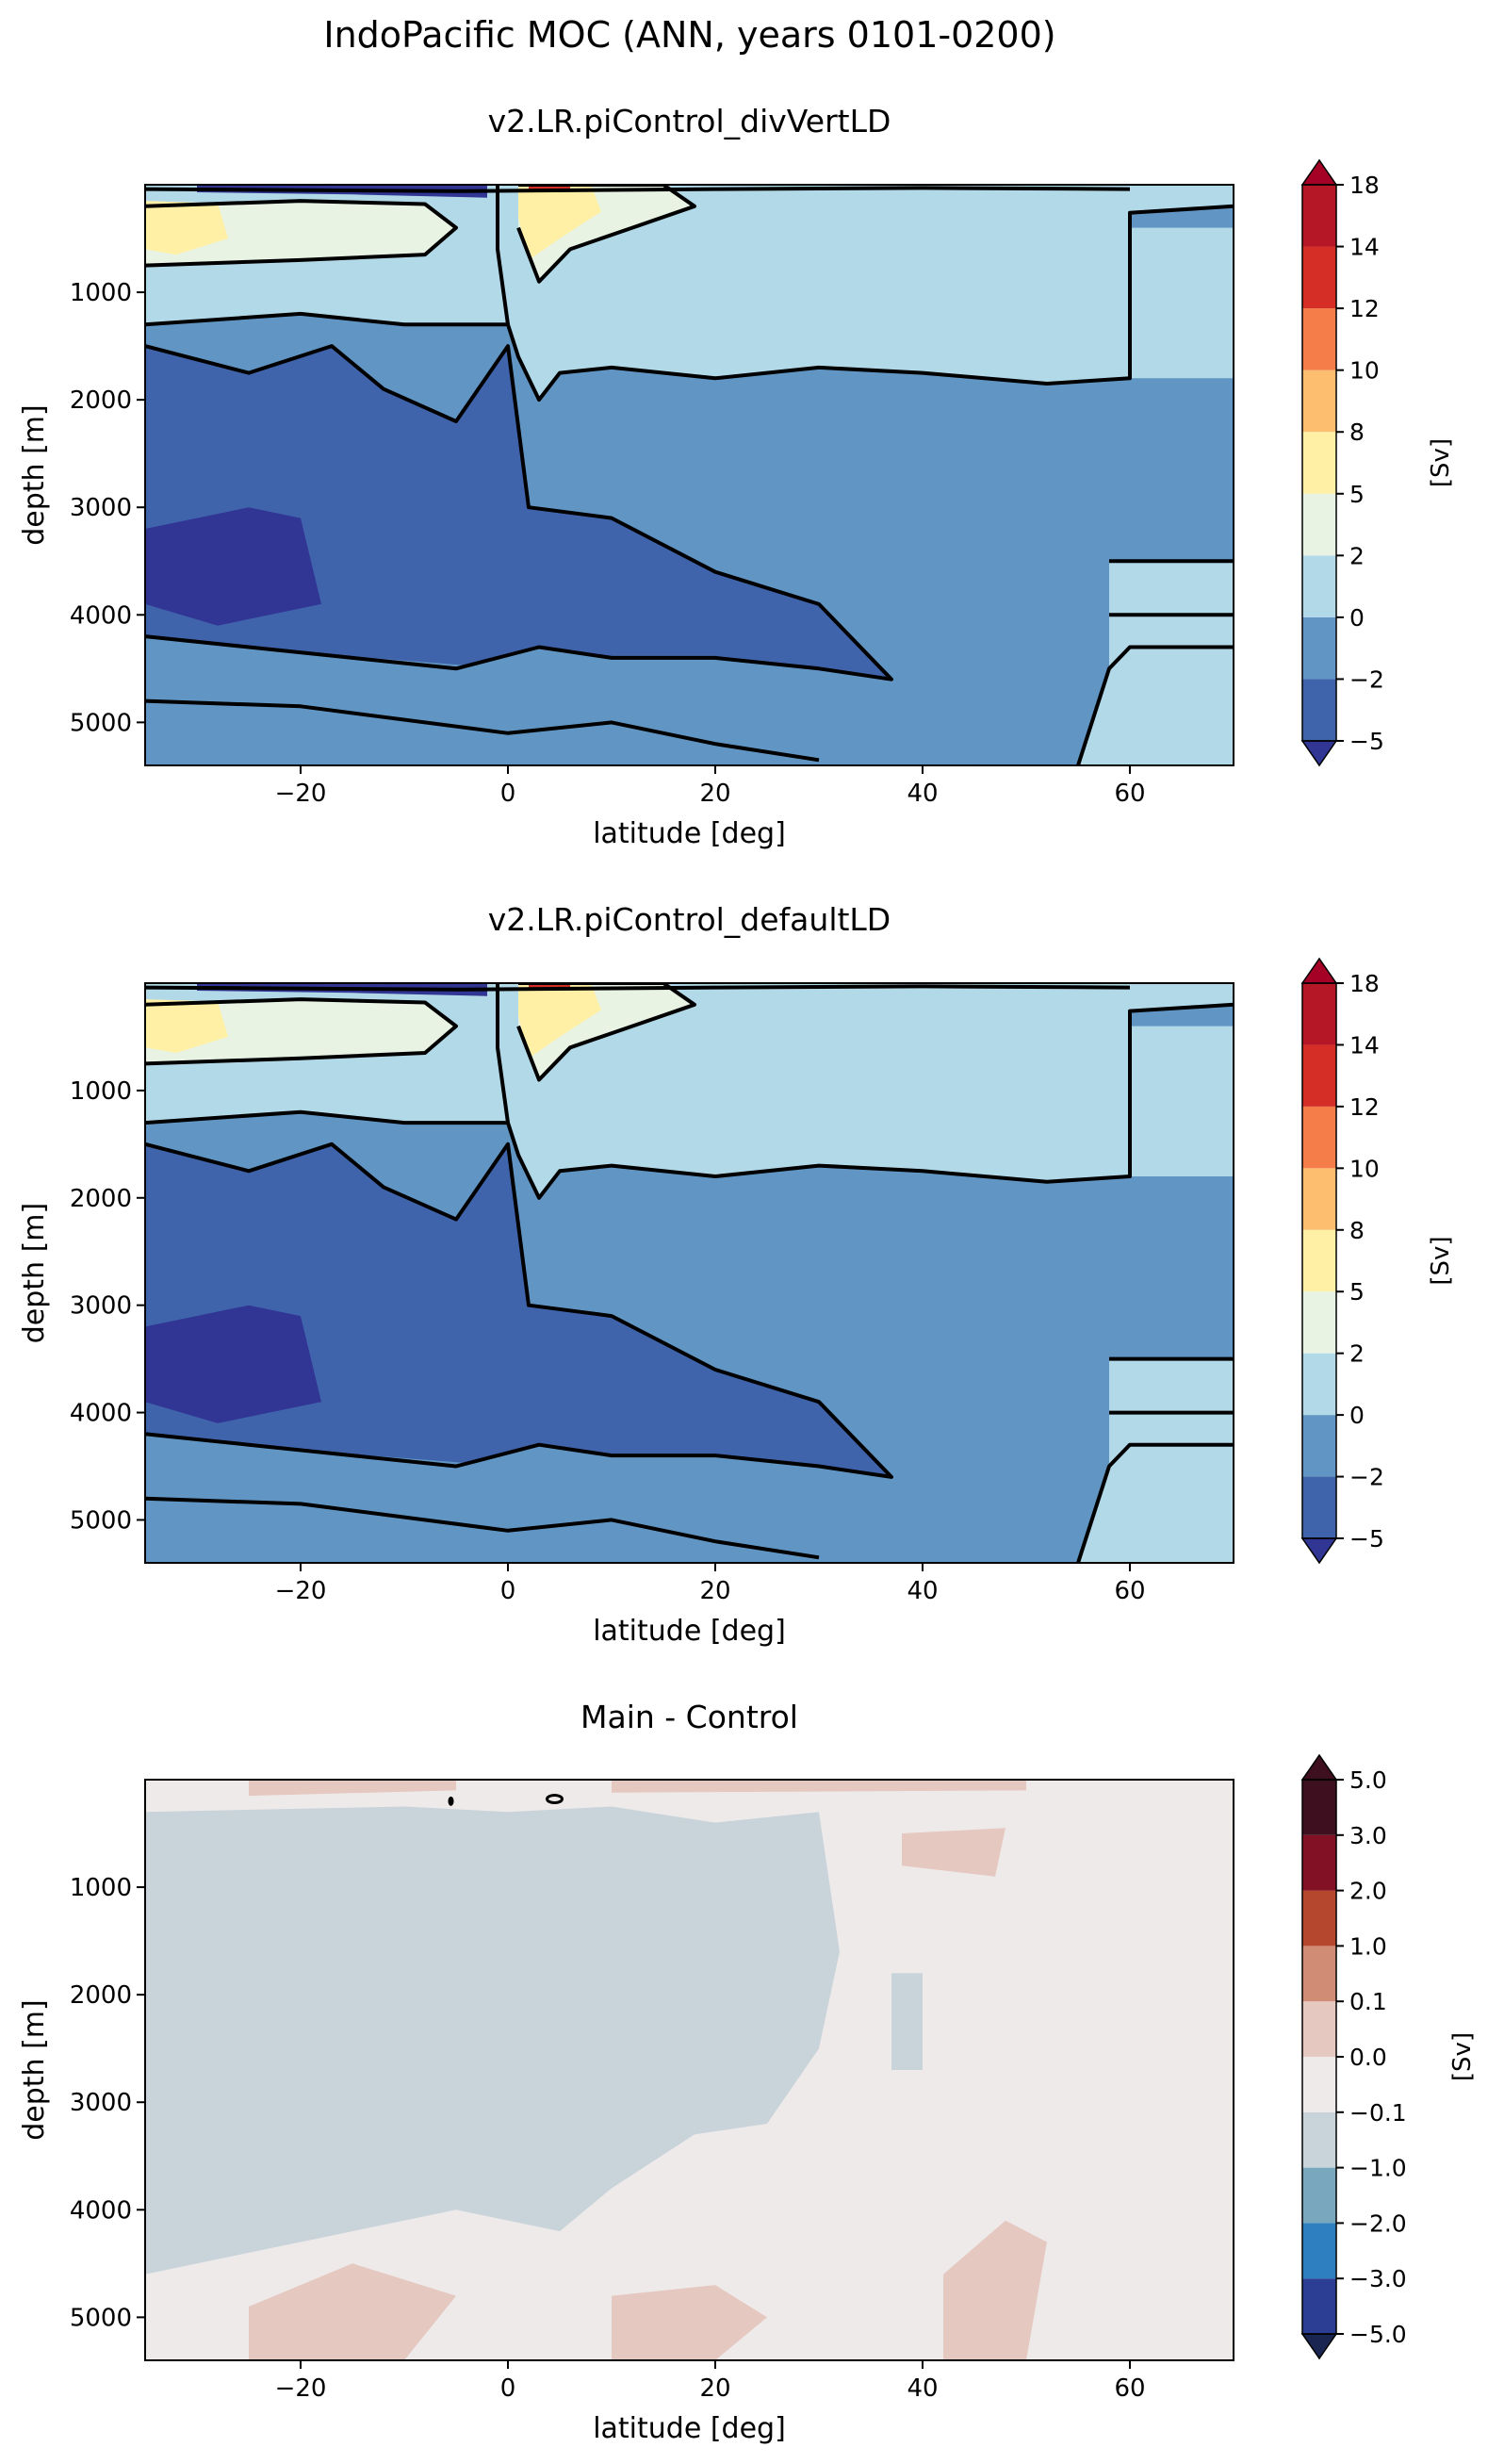 Image resolution: width=1504 pixels, height=2464 pixels. Describe the element at coordinates (1368, 1946) in the screenshot. I see `colorbar-tick-label: 1.0` at that location.